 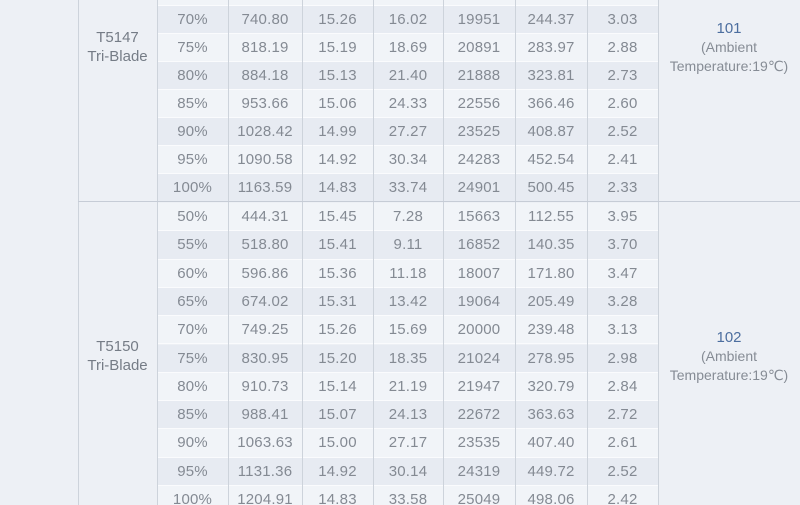 What do you see at coordinates (479, 187) in the screenshot?
I see `value-cell: 24901` at bounding box center [479, 187].